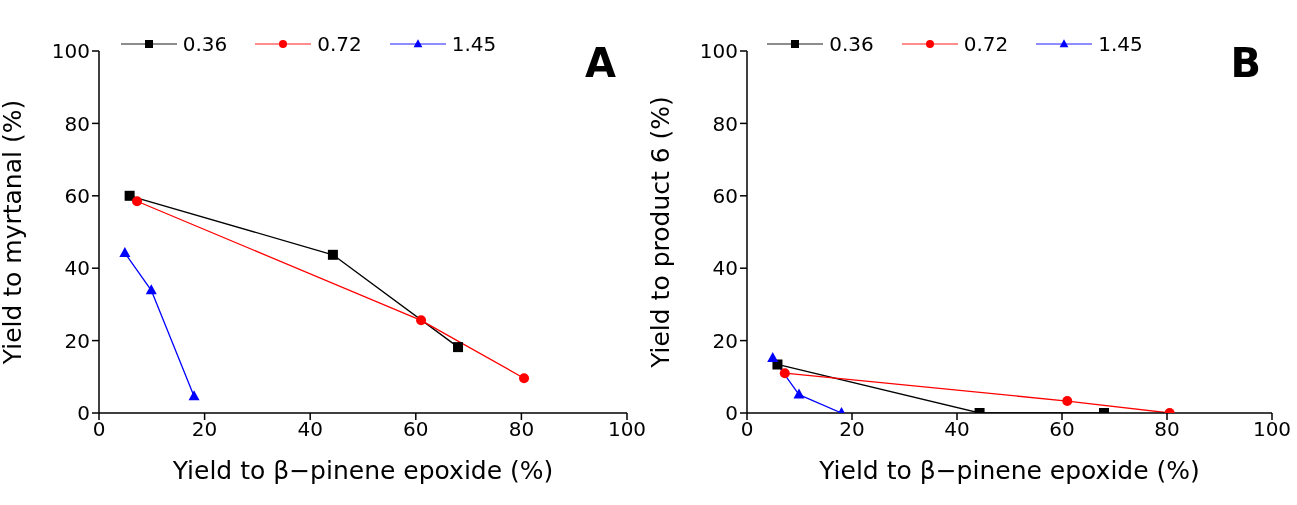 This screenshot has height=505, width=1297. Describe the element at coordinates (660, 232) in the screenshot. I see `y-axis-title: Yield to product 6 (%)` at that location.